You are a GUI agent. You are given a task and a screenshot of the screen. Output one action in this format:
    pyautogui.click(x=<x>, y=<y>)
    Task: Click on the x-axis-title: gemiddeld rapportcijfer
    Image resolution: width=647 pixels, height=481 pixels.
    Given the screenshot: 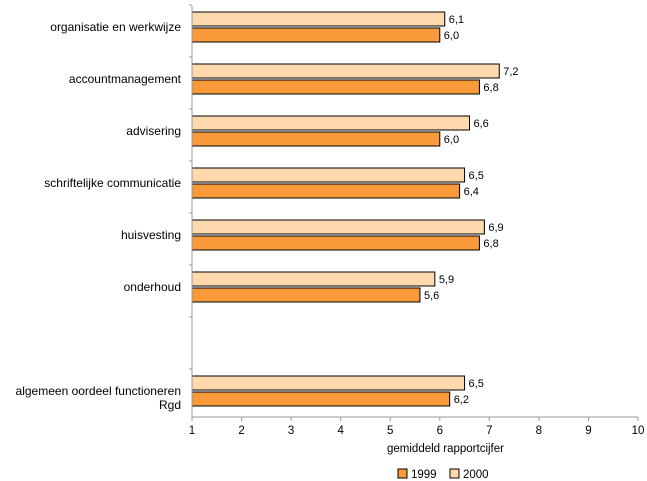 What is the action you would take?
    pyautogui.click(x=445, y=449)
    